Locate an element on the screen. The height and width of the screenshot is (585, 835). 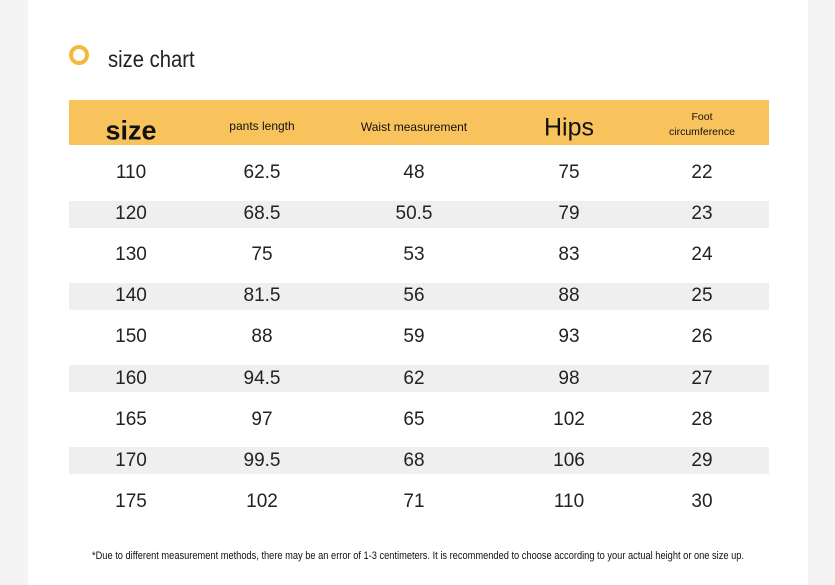
table-cell: 50.5 is located at coordinates (414, 214).